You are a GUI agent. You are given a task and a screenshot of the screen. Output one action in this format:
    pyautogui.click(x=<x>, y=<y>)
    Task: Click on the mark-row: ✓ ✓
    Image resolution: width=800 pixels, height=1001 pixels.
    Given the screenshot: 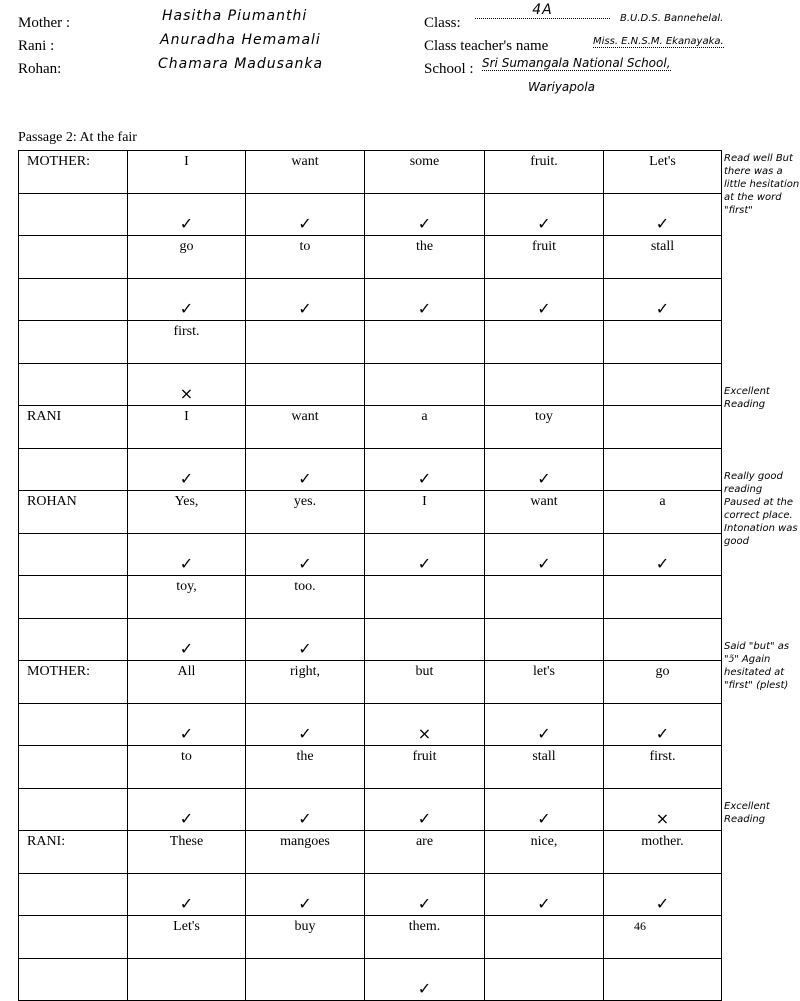 What is the action you would take?
    pyautogui.click(x=370, y=639)
    